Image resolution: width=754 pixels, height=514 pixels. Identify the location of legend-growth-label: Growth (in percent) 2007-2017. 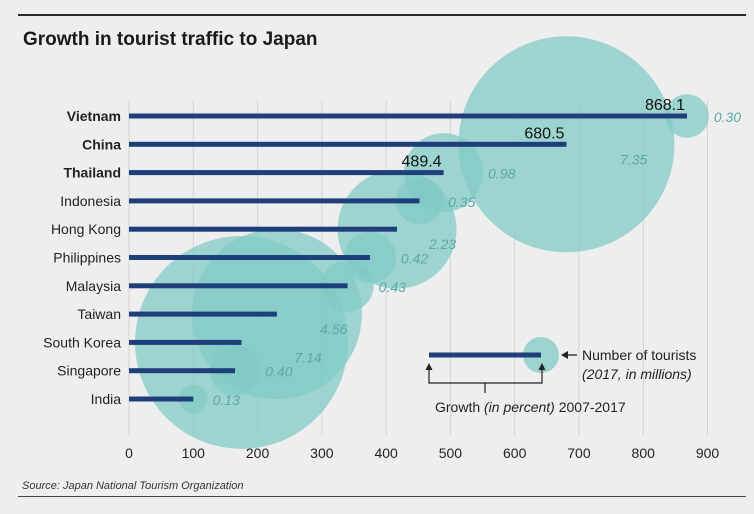
(530, 407).